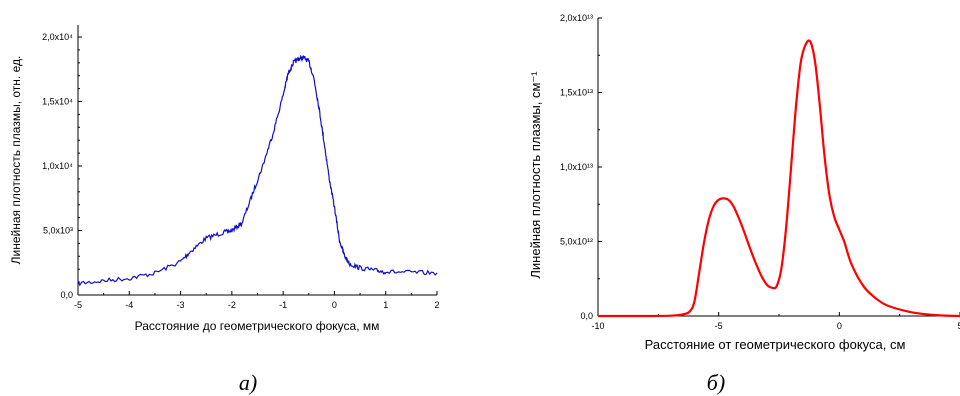 Image resolution: width=960 pixels, height=396 pixels. What do you see at coordinates (576, 167) in the screenshot?
I see `chart-b-y-tick-label: 1,0x10¹³` at bounding box center [576, 167].